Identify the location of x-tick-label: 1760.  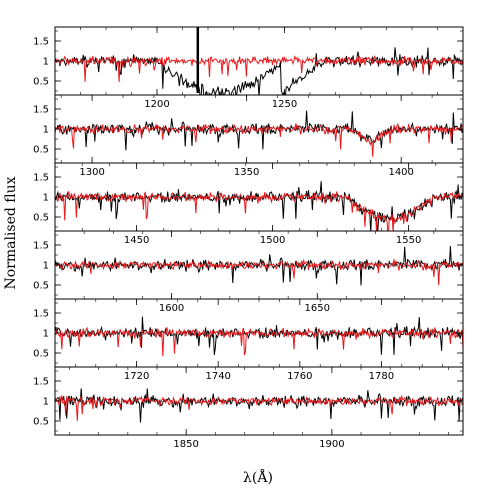
(299, 376).